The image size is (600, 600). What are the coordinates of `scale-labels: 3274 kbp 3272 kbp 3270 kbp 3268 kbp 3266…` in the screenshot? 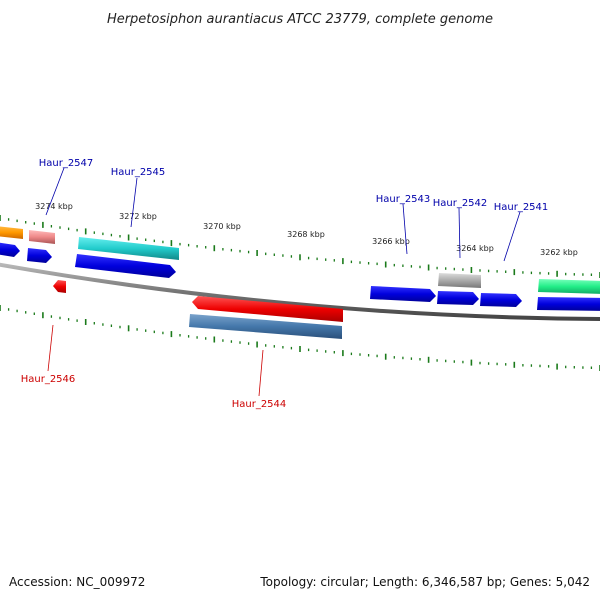 It's located at (306, 229).